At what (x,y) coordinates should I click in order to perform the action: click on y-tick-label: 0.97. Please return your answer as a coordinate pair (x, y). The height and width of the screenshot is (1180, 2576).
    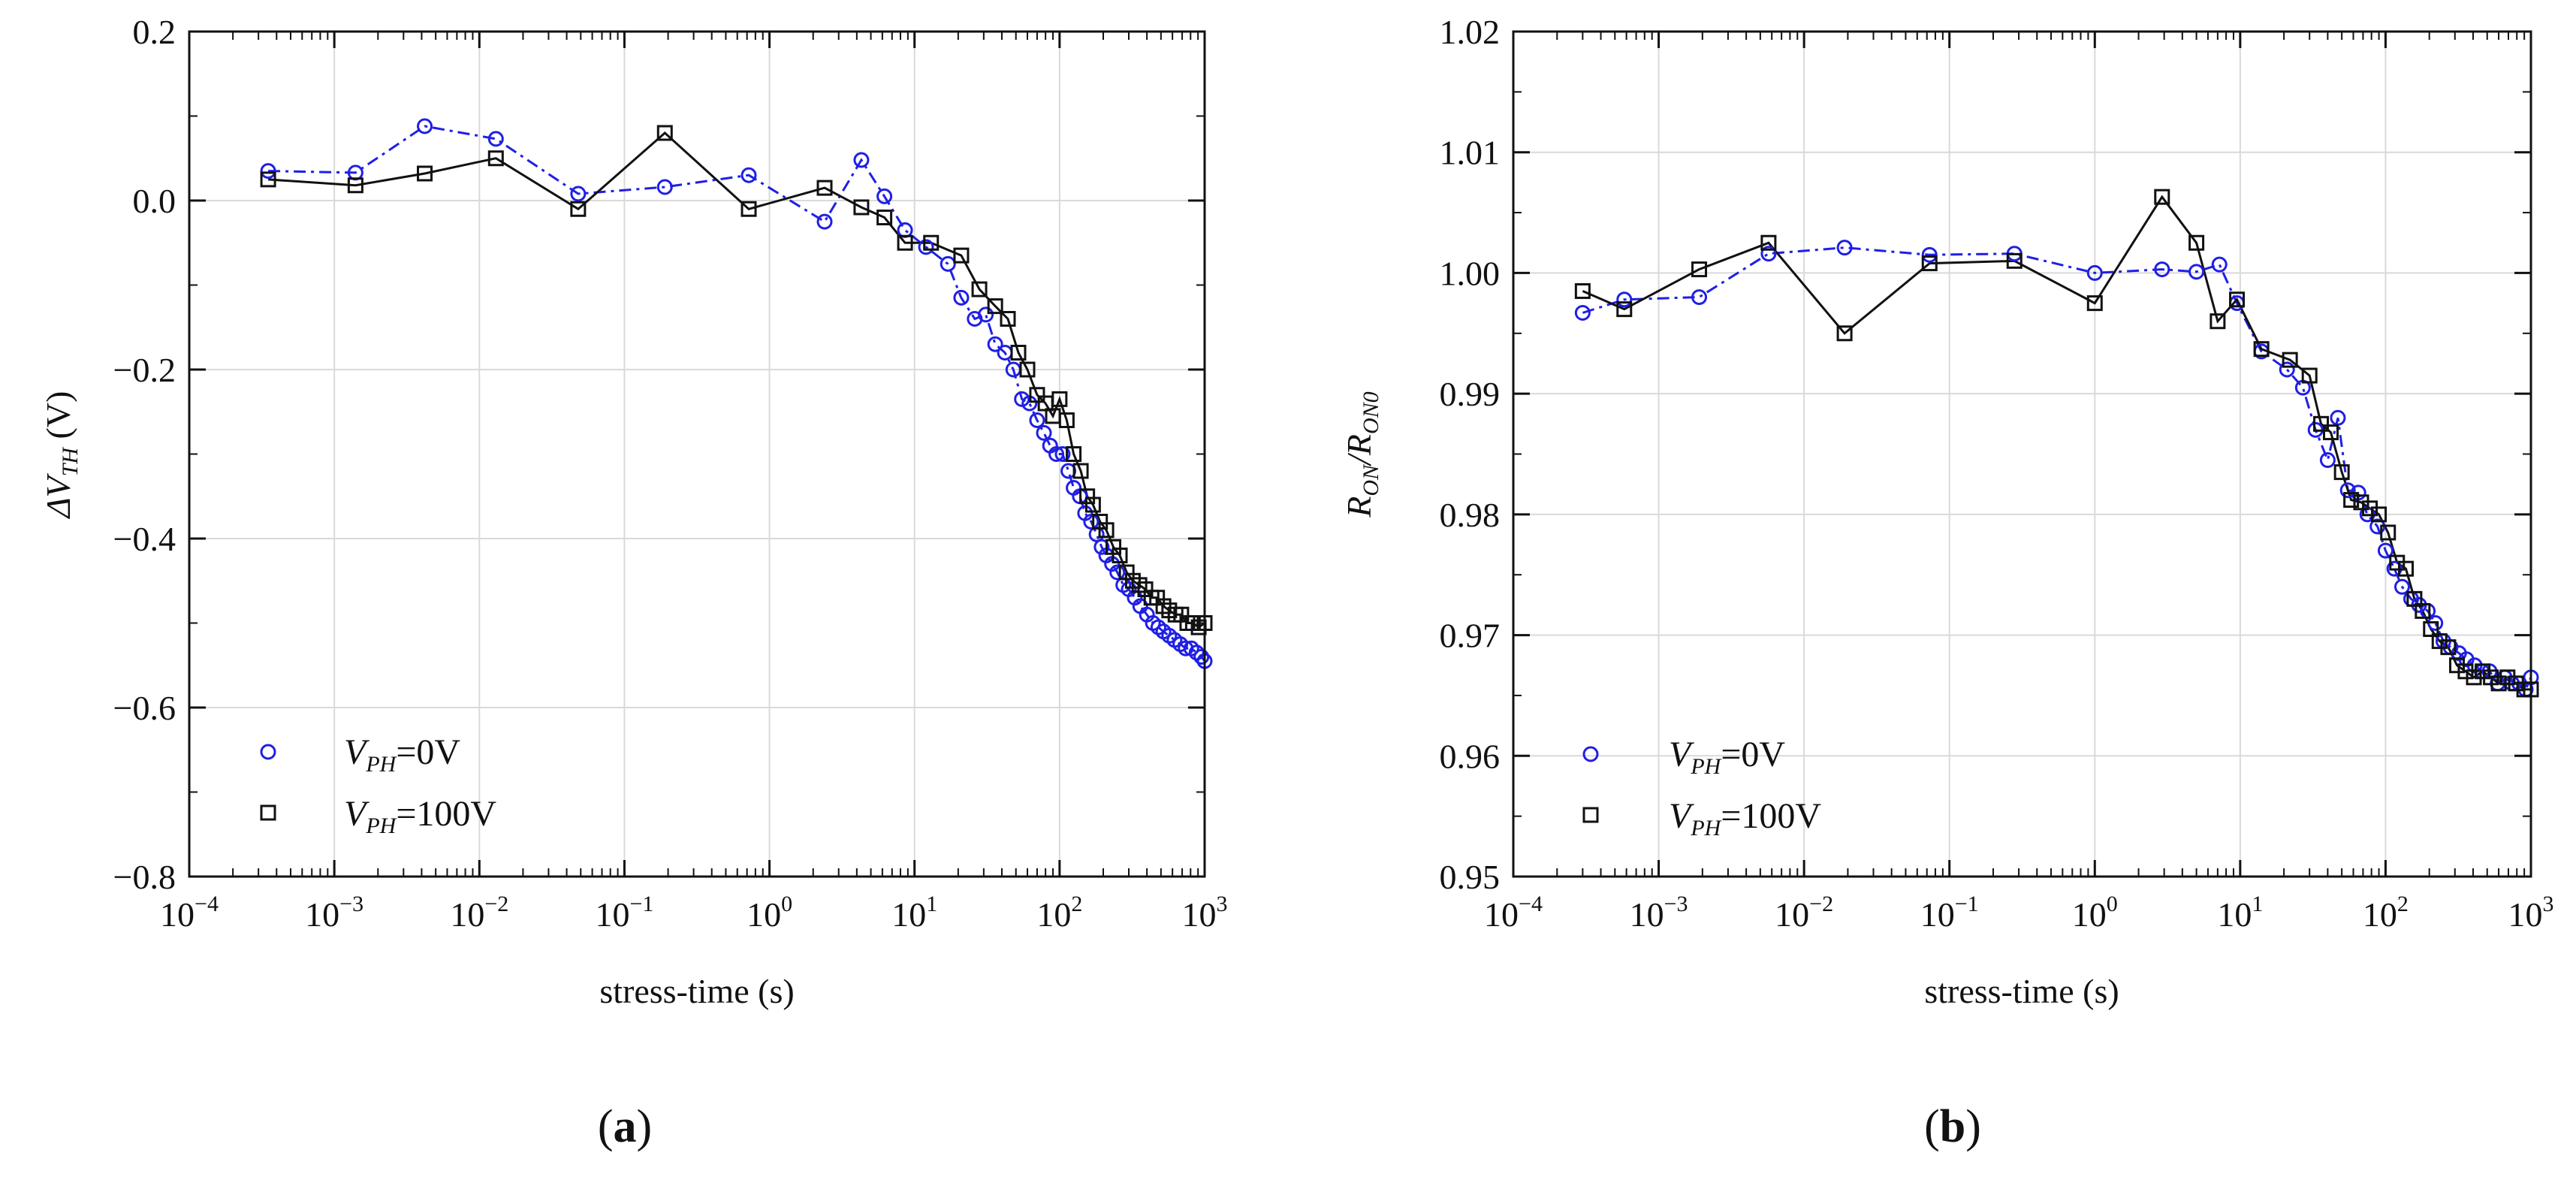
    Looking at the image, I should click on (1471, 636).